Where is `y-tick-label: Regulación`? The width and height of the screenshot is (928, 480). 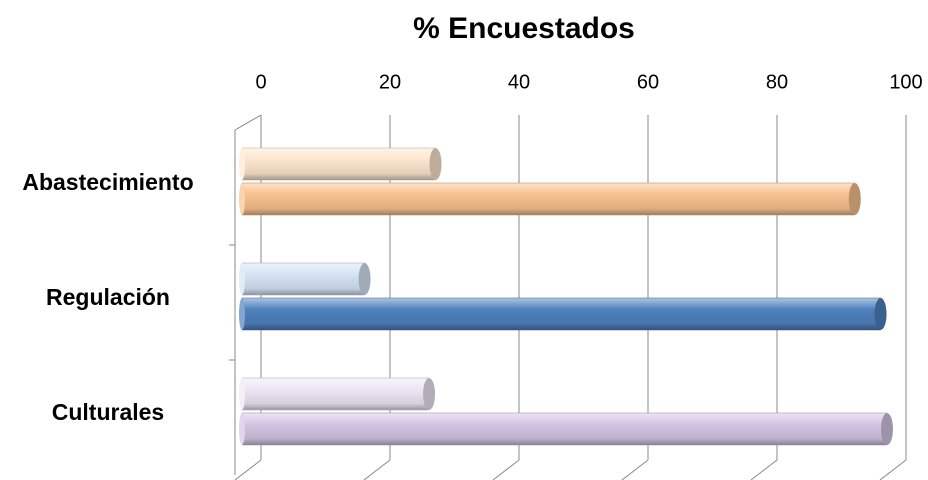
y-tick-label: Regulación is located at coordinates (108, 297).